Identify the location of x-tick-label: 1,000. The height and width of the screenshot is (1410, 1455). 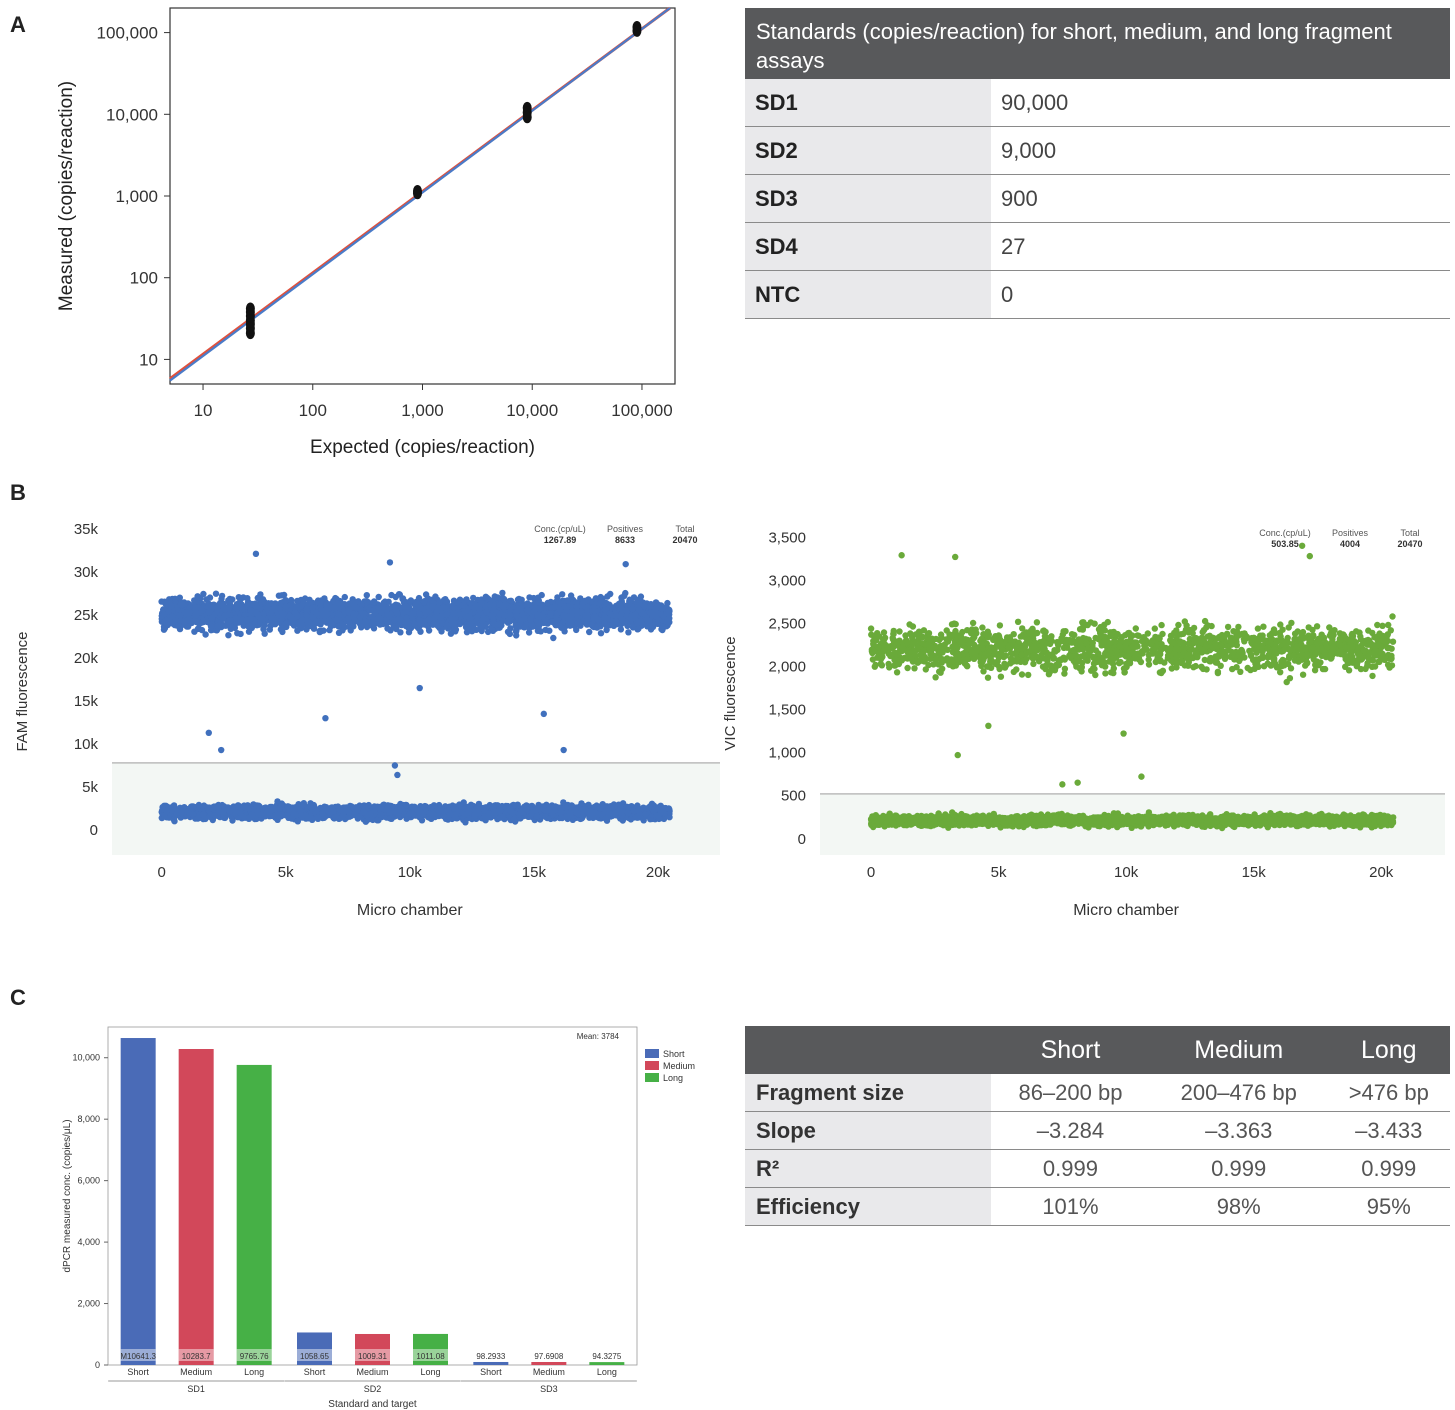
(422, 410).